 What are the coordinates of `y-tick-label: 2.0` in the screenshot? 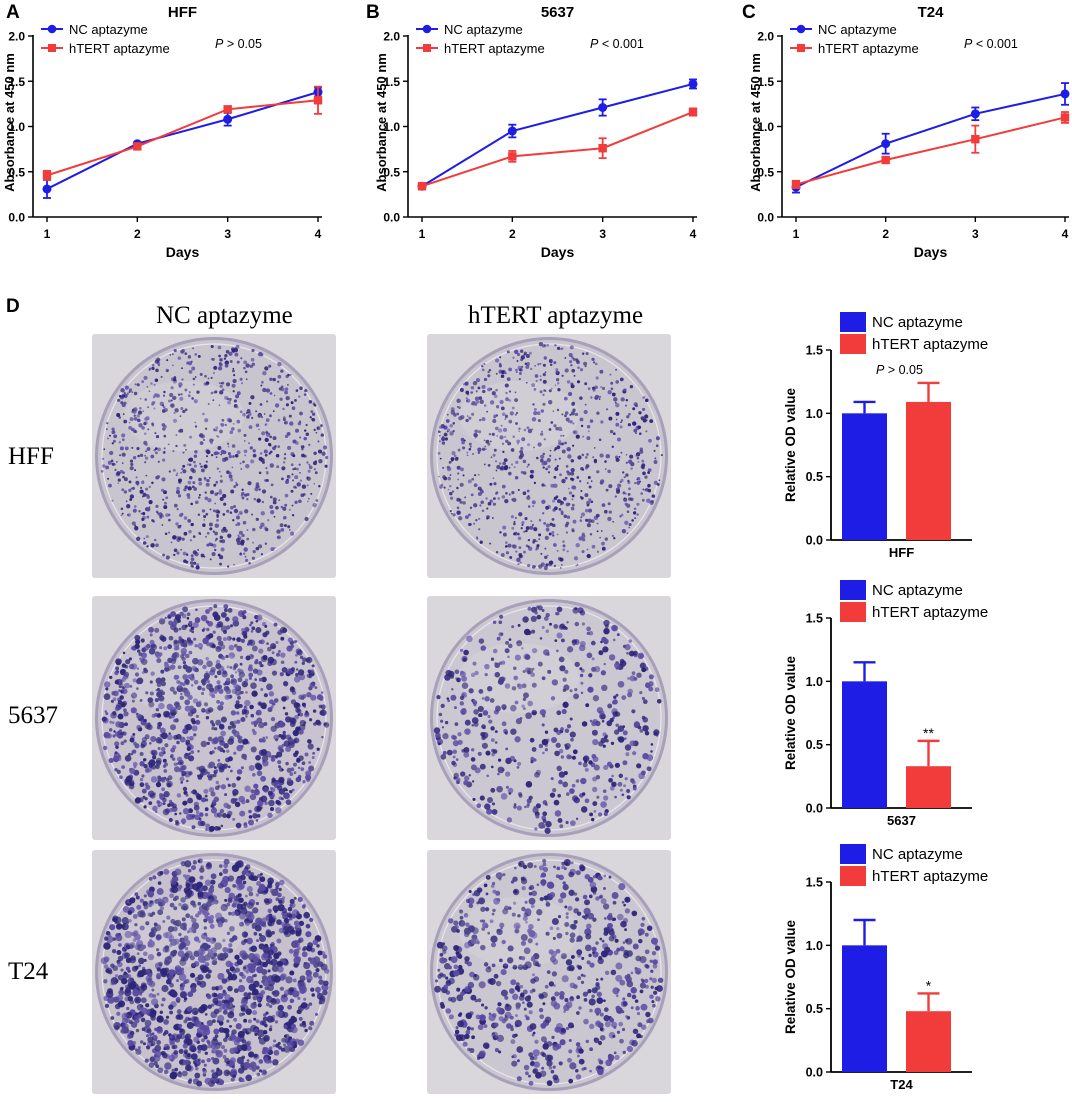 It's located at (16, 37).